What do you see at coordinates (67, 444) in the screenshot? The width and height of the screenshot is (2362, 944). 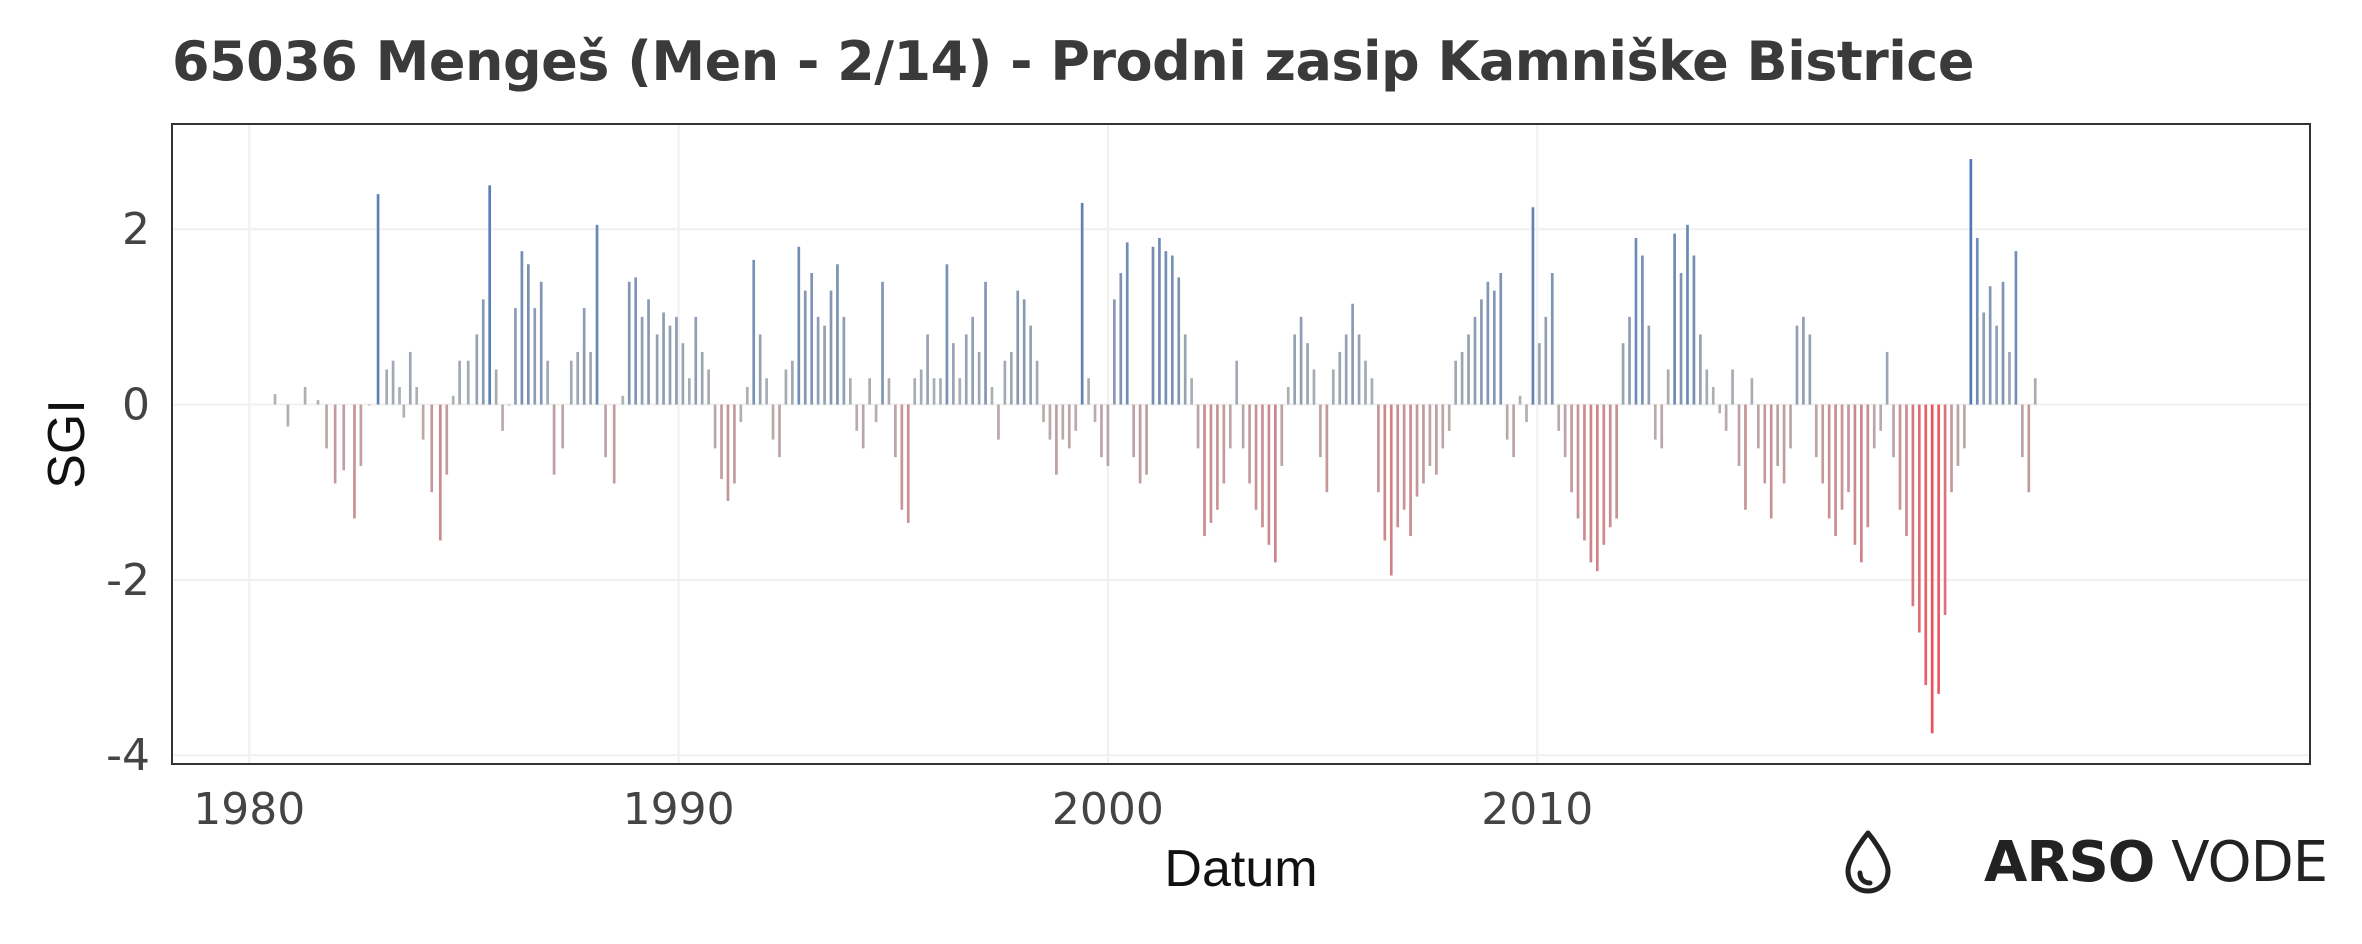 I see `y-axis-title: SGI` at bounding box center [67, 444].